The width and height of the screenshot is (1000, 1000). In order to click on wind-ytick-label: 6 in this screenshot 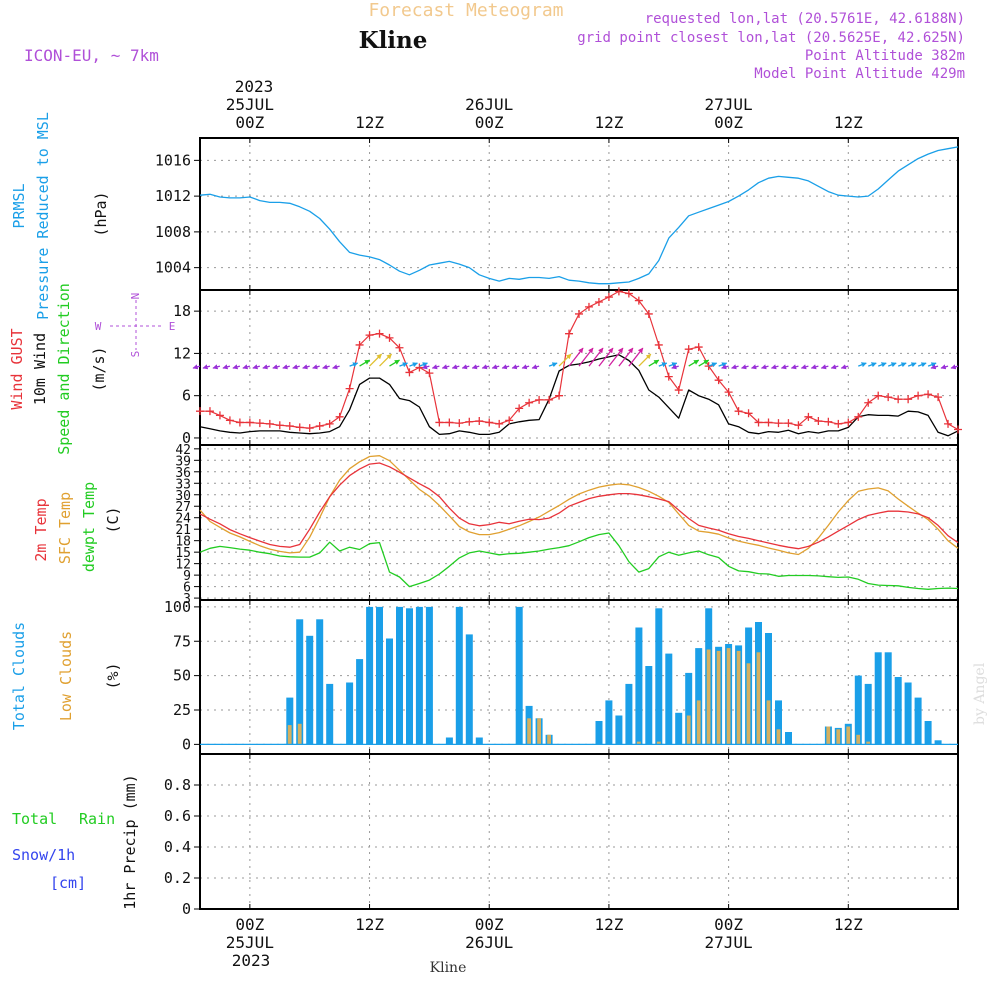, I will do `click(186, 396)`.